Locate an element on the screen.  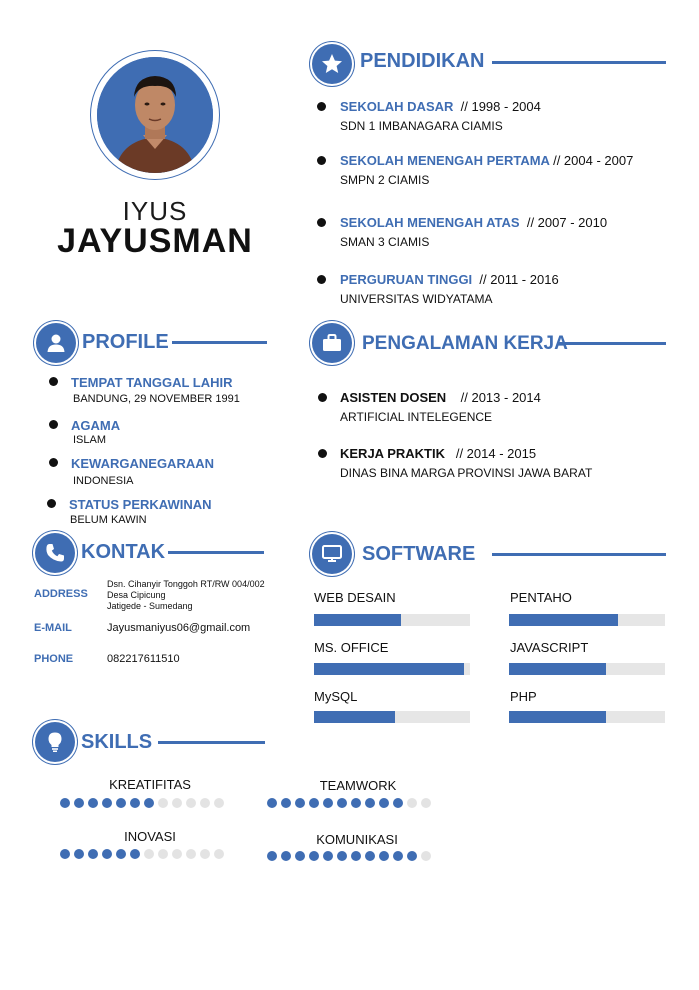
section-title-profile: PROFILE is located at coordinates (125, 342).